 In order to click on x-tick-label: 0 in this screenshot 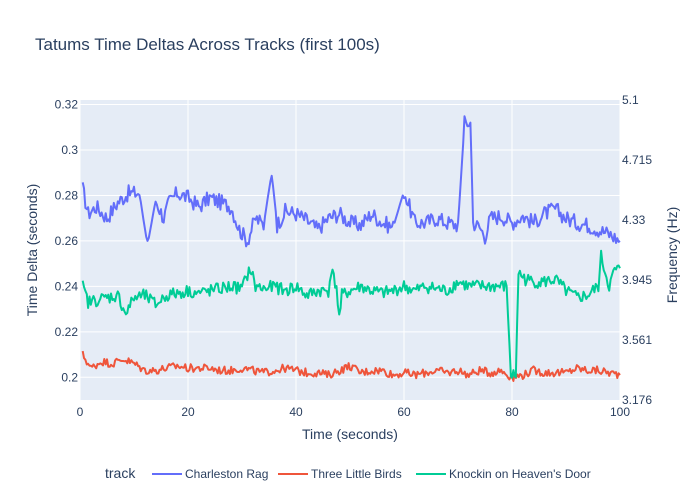, I will do `click(80, 412)`.